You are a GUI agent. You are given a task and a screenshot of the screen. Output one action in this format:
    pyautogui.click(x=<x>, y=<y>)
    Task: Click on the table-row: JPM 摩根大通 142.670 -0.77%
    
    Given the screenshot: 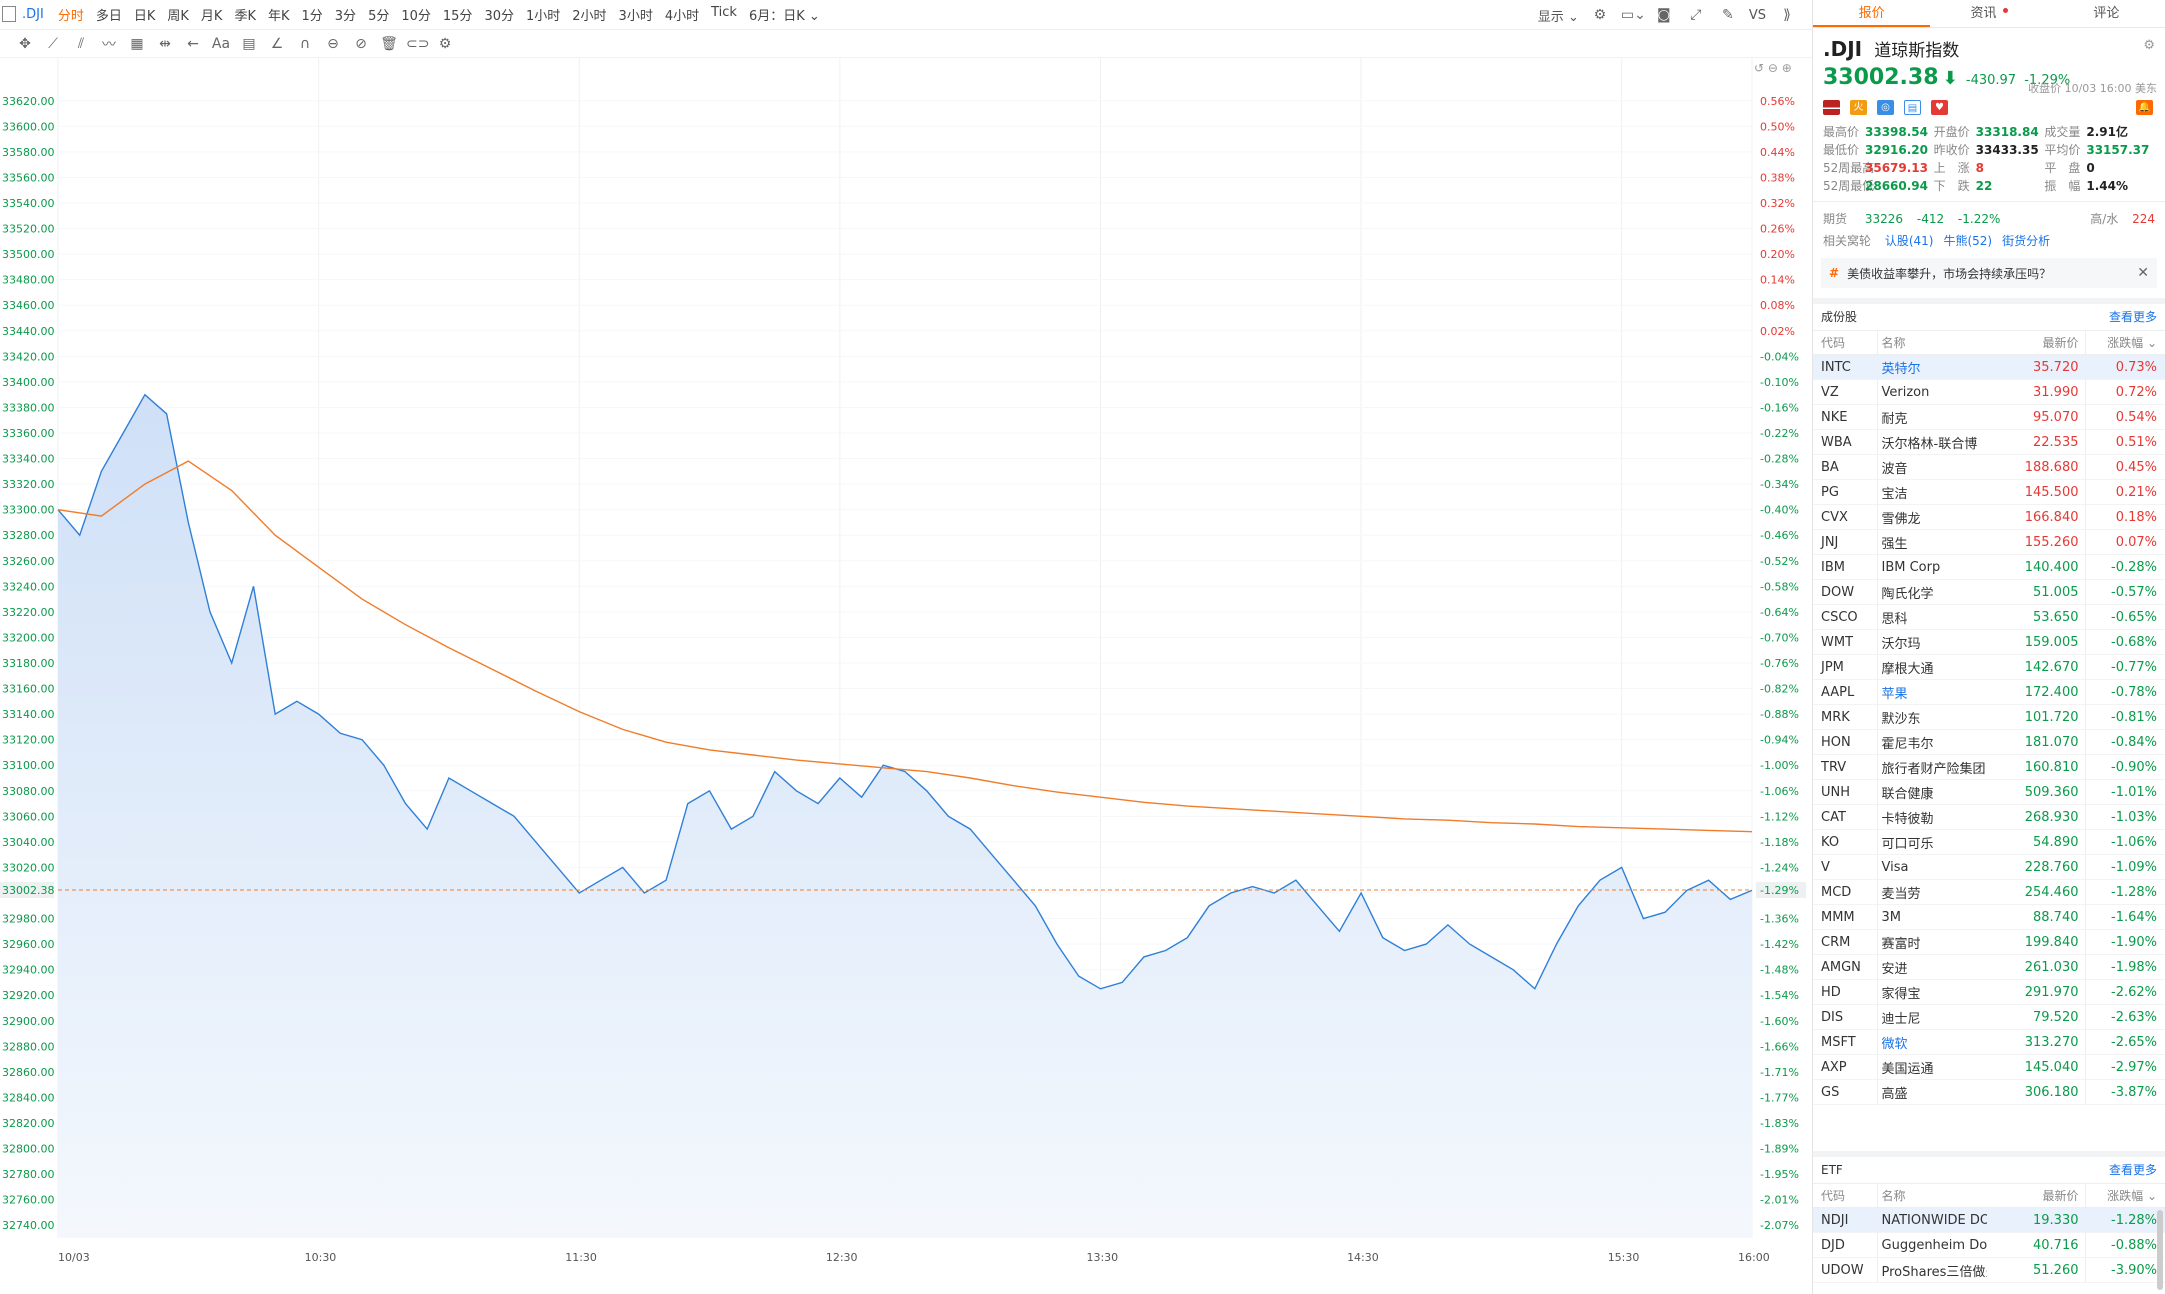 What is the action you would take?
    pyautogui.click(x=1989, y=667)
    